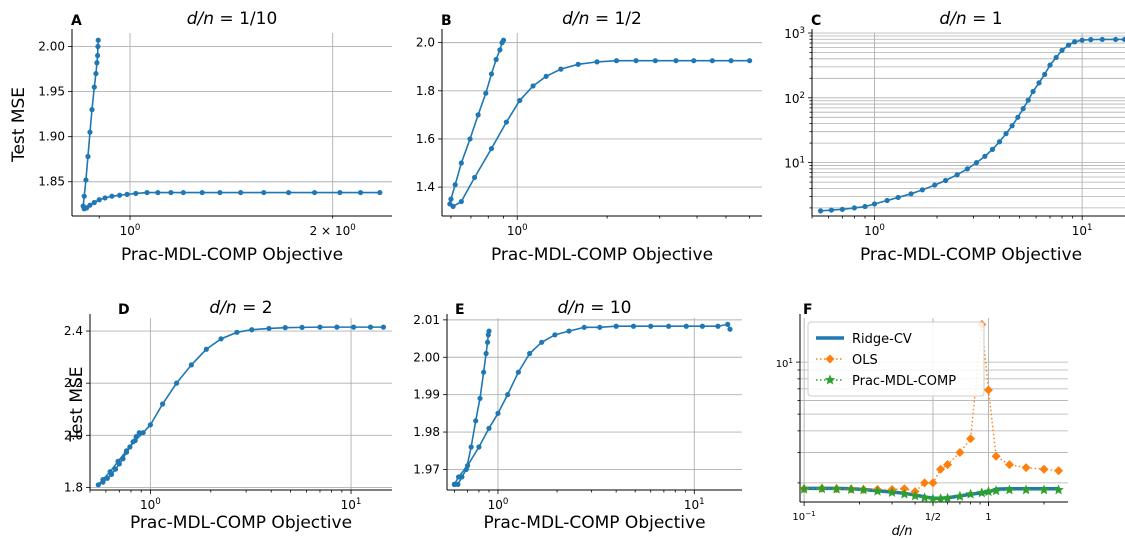  I want to click on panel-title: d/n = 10, so click(595, 308).